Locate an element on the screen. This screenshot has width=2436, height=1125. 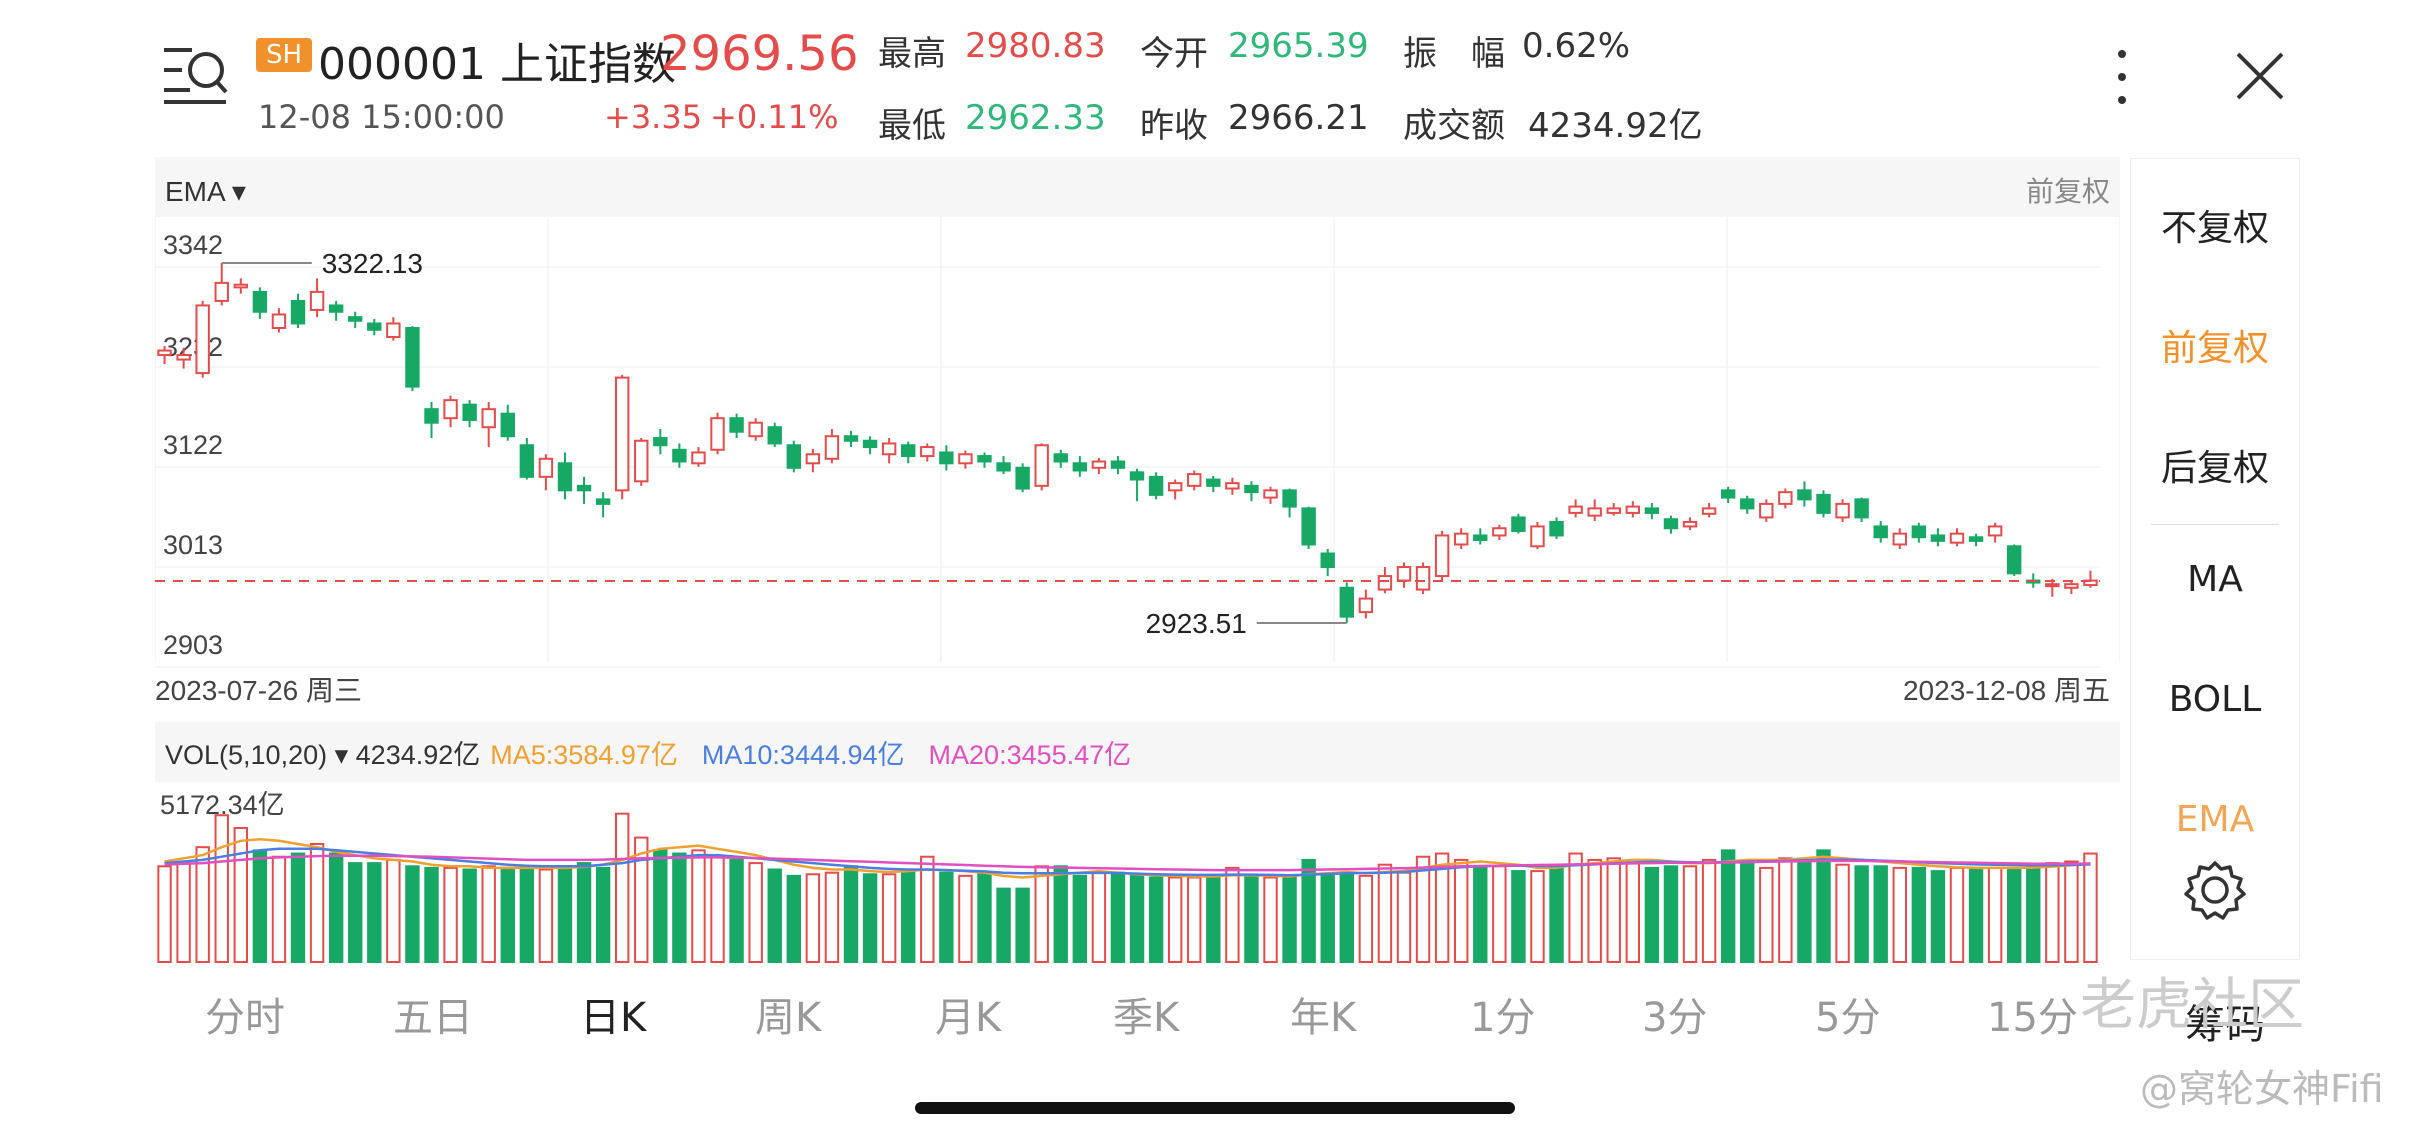
amplitude-label: 振 幅 is located at coordinates (1454, 54).